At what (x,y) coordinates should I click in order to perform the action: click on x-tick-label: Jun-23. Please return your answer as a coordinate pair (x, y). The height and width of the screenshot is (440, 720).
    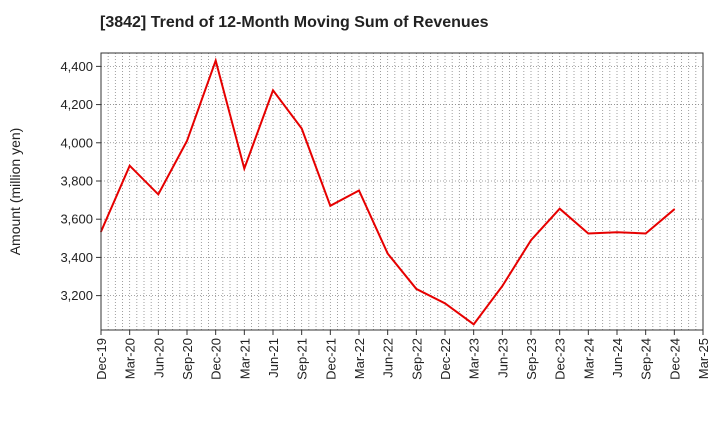
    Looking at the image, I should click on (502, 358).